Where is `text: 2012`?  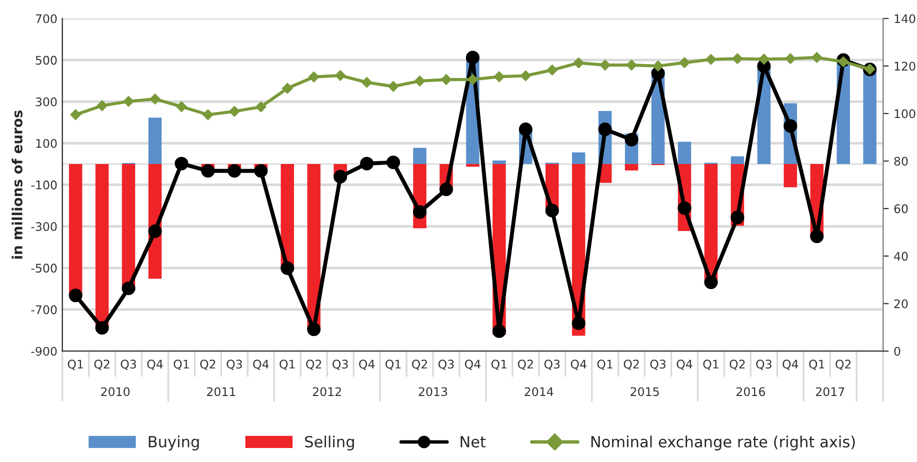 text: 2012 is located at coordinates (326, 391).